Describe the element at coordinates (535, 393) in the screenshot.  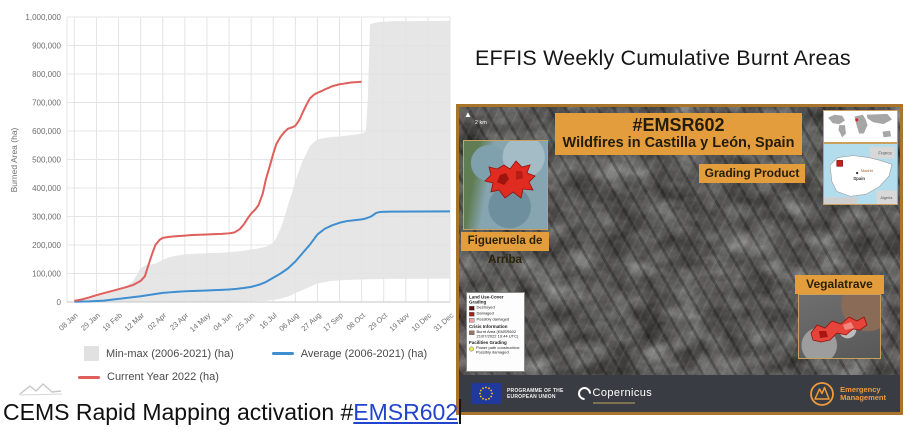
I see `eu-programme-text: PROGRAMME OF THE EUROPEAN UNION` at that location.